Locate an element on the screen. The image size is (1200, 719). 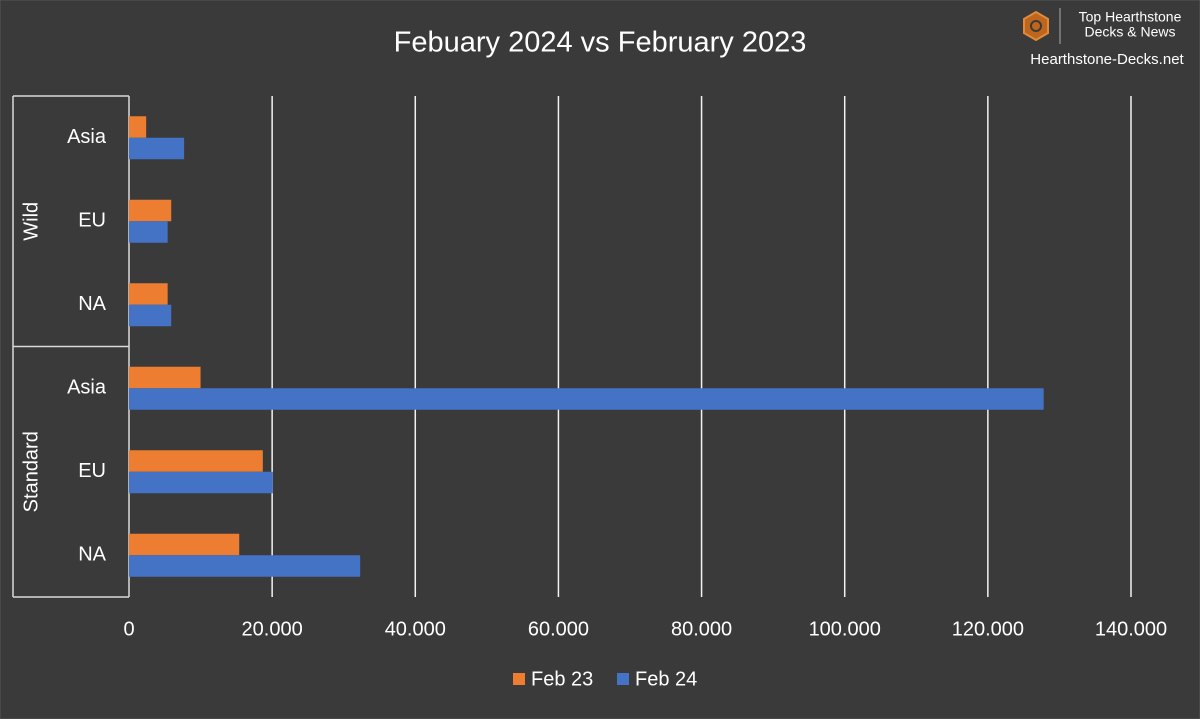
legend: Feb 23 Feb 24 is located at coordinates (605, 679).